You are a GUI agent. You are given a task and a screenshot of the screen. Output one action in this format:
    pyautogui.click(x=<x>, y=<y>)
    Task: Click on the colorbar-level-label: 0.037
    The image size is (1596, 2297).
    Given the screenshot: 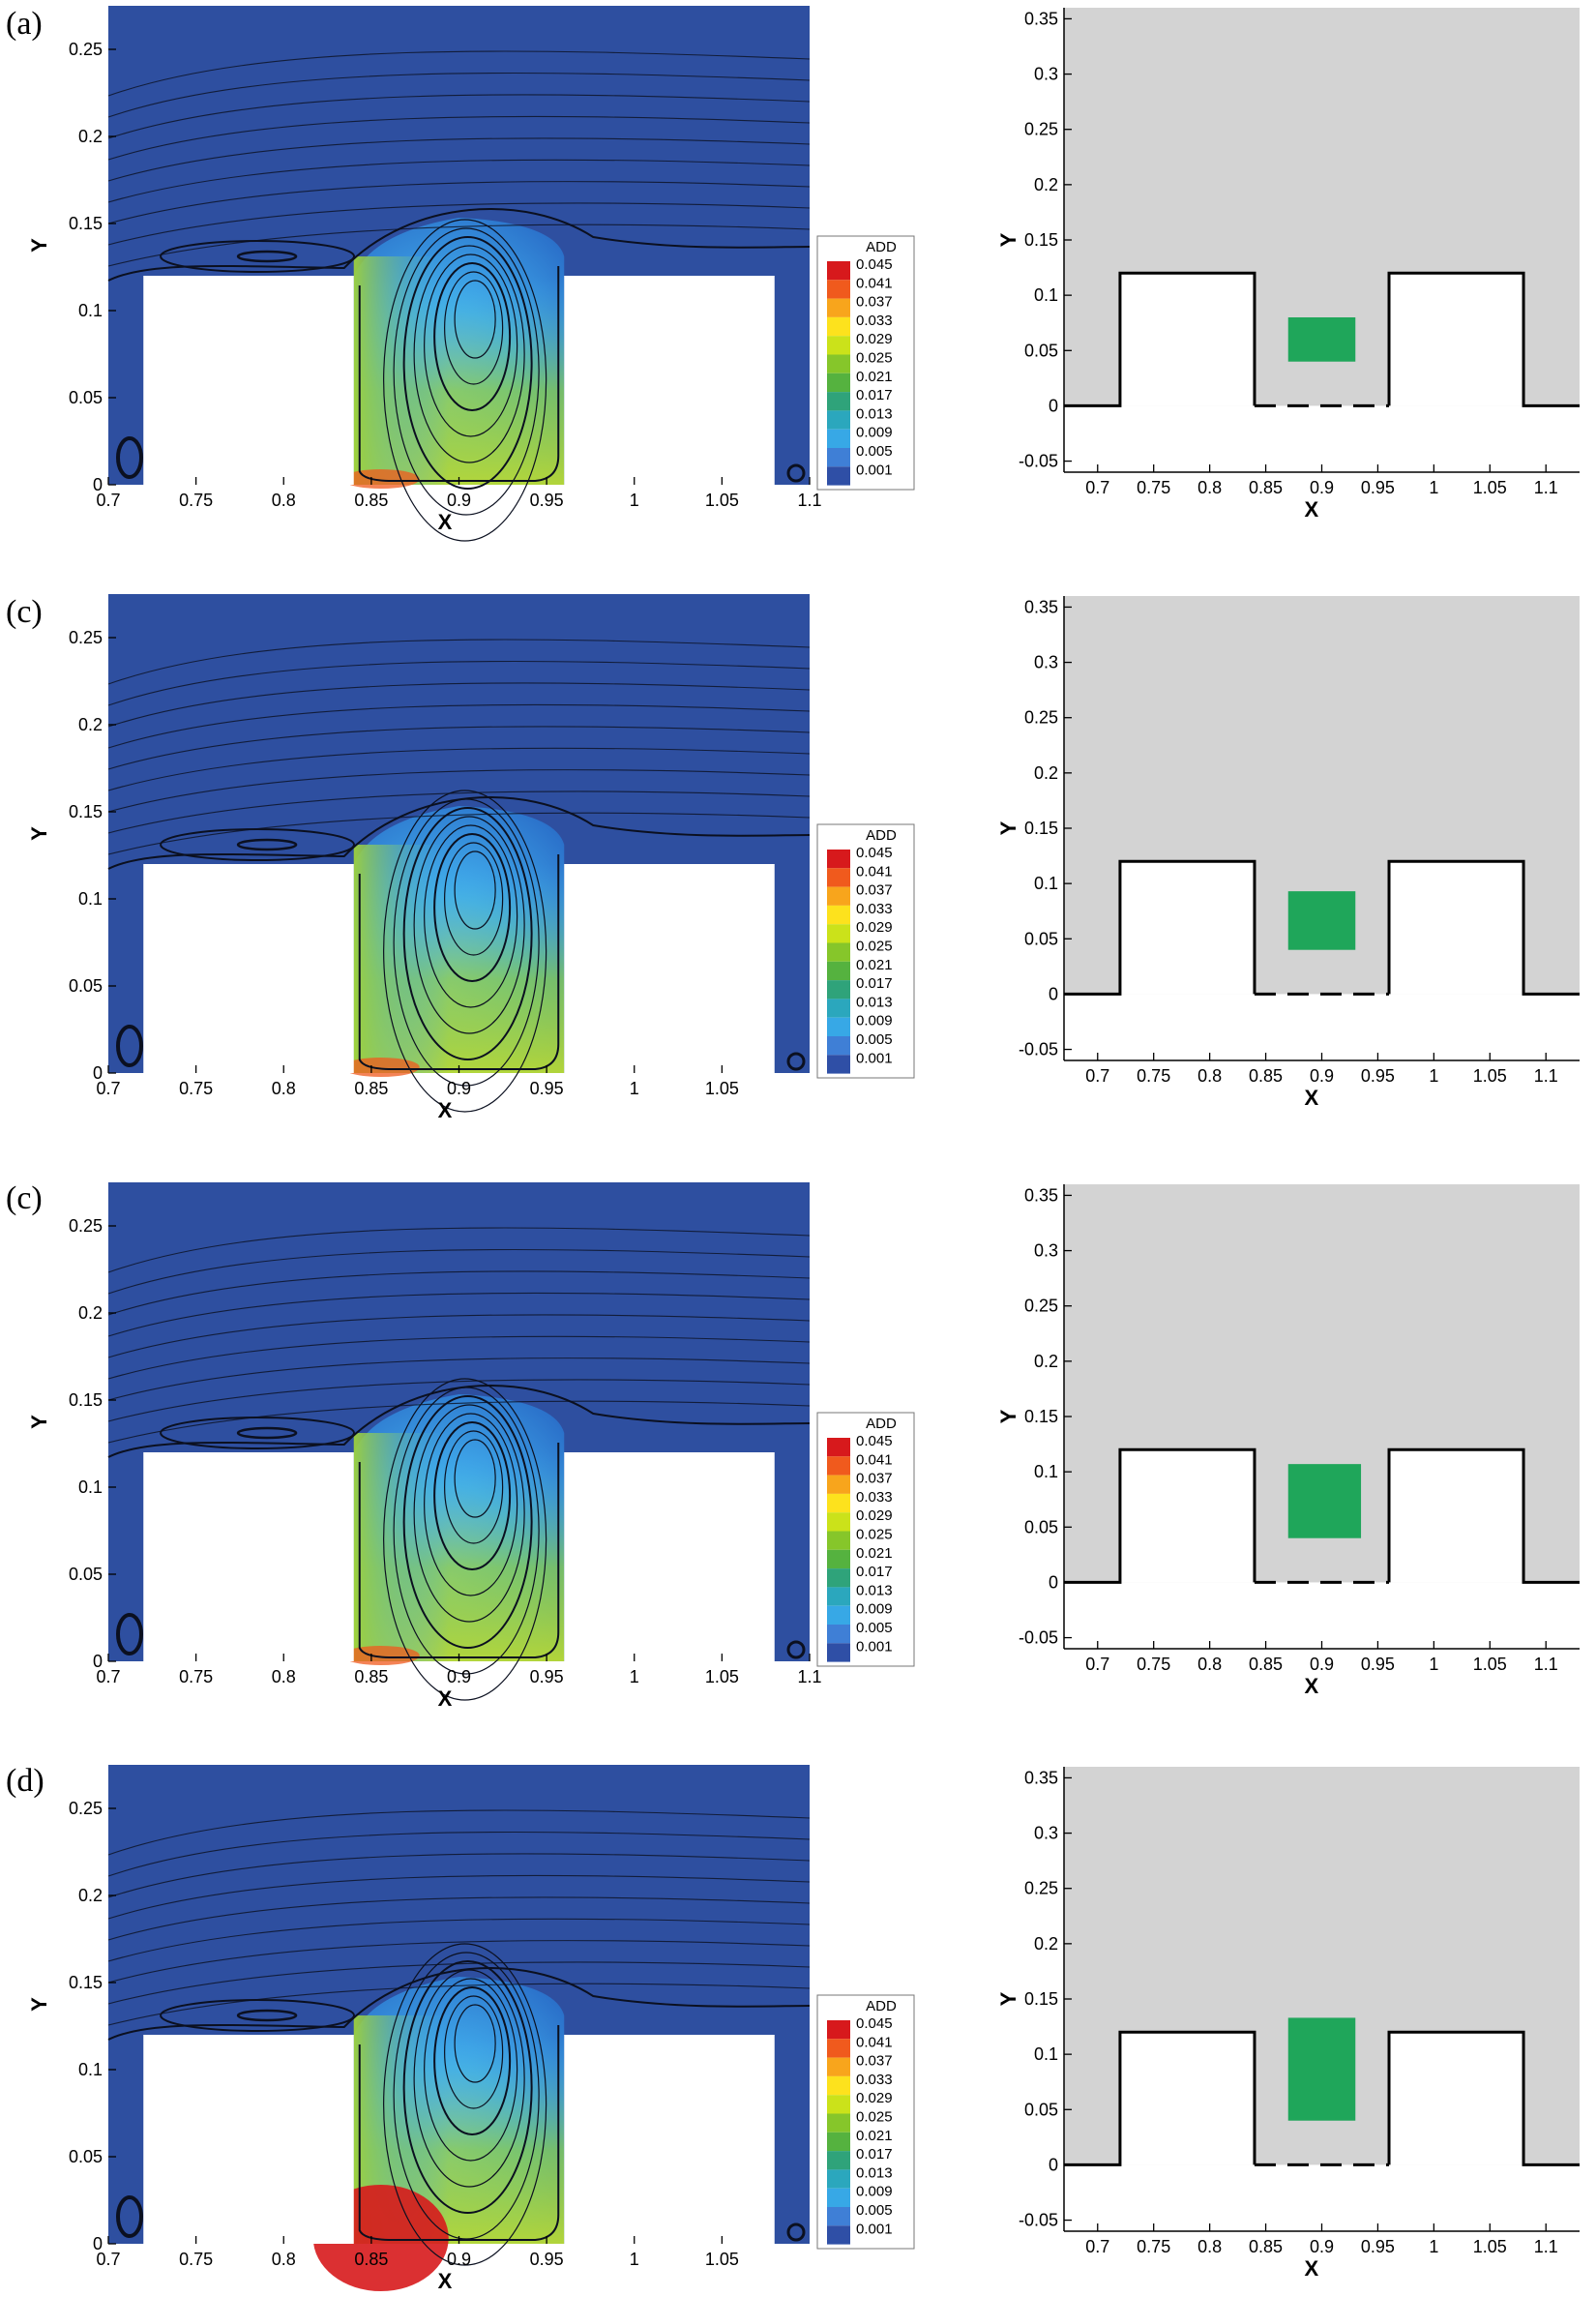 What is the action you would take?
    pyautogui.click(x=874, y=2061)
    